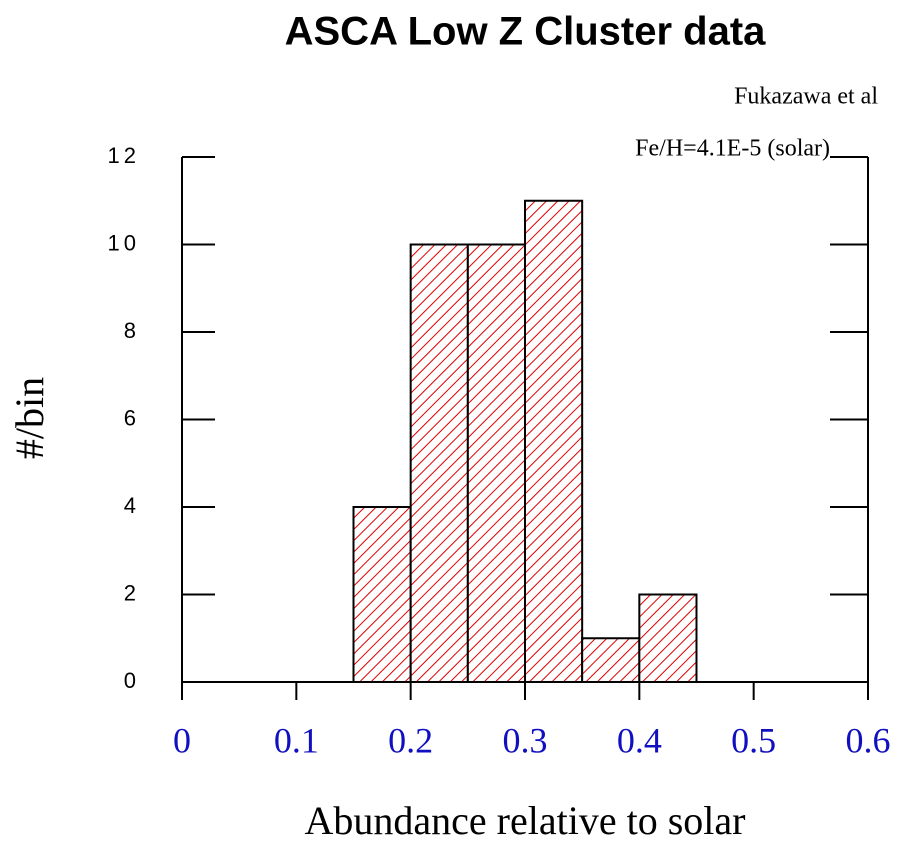 The height and width of the screenshot is (848, 903). Describe the element at coordinates (296, 740) in the screenshot. I see `x-tick-label: 0.1` at that location.